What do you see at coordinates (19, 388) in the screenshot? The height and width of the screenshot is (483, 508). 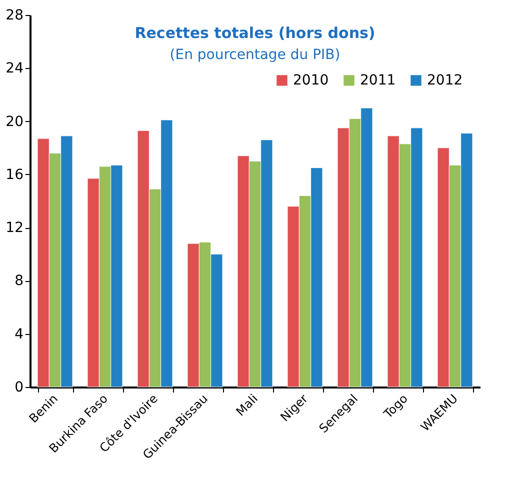 I see `y-tick-label: 0` at bounding box center [19, 388].